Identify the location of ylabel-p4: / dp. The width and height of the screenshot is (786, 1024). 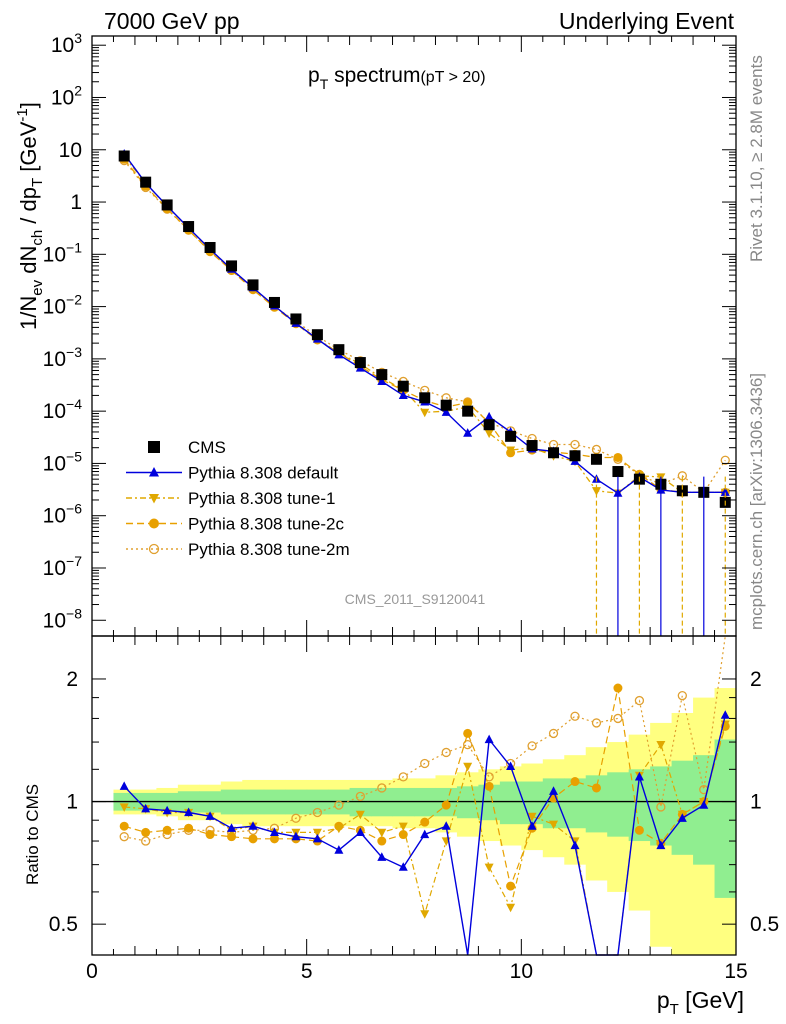
(28, 208).